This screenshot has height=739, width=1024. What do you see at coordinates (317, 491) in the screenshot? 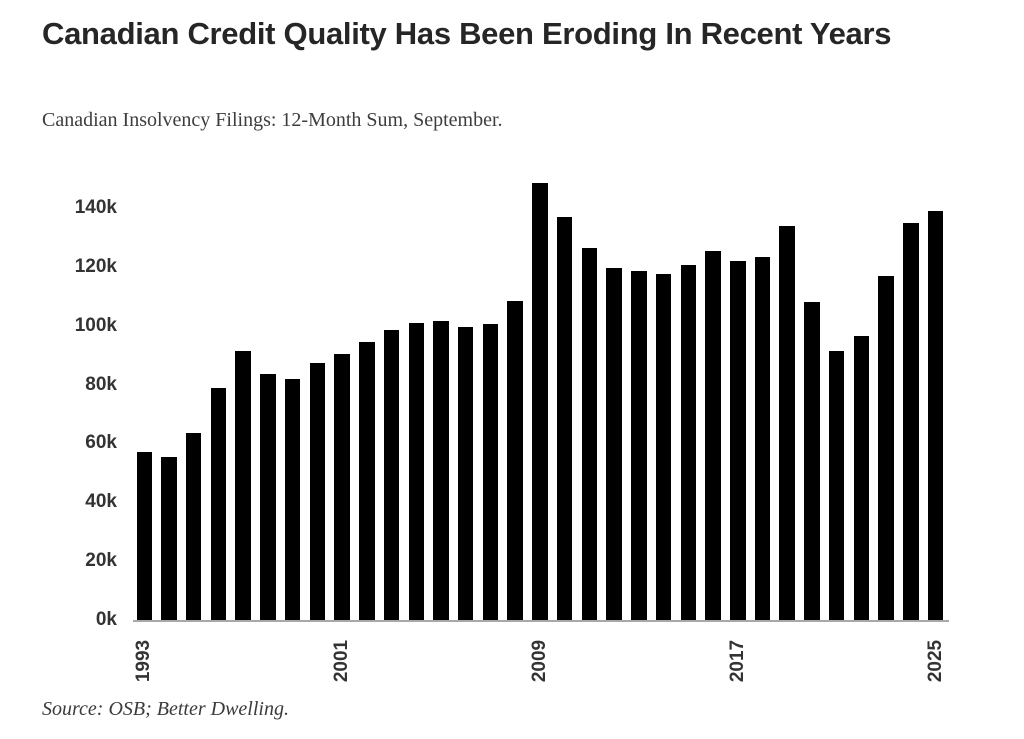
I see `bar-2000` at bounding box center [317, 491].